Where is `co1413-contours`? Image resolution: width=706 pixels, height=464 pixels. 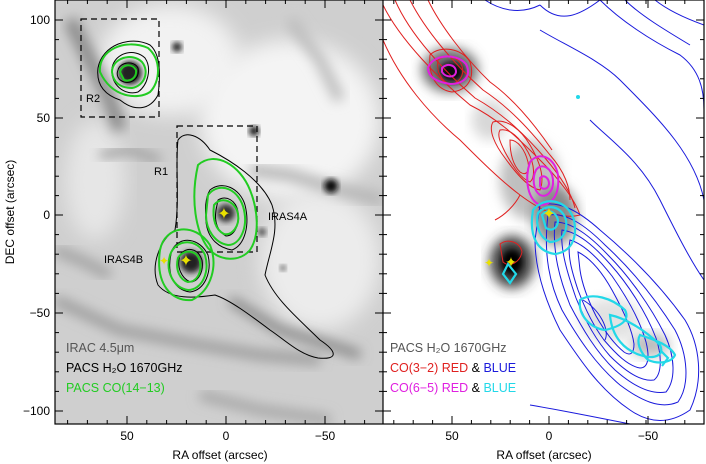
co1413-contours is located at coordinates (178, 172).